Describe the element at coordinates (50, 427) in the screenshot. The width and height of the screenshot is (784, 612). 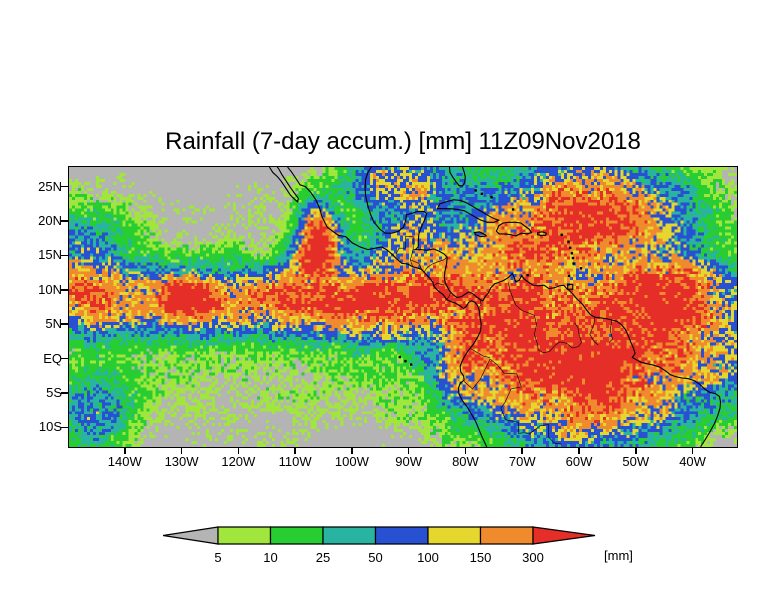
I see `lat-label-10S: 10S` at that location.